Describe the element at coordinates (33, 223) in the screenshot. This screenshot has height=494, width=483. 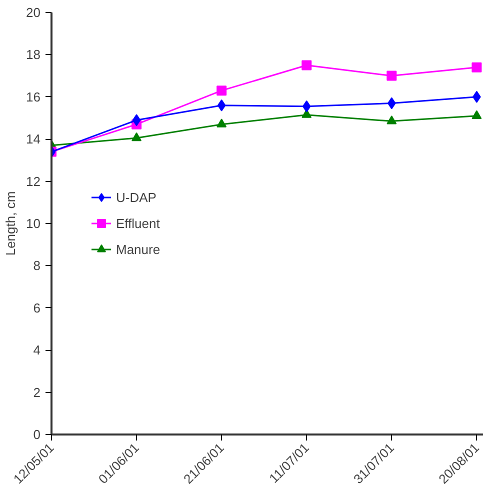
I see `y-tick-label: 10` at that location.